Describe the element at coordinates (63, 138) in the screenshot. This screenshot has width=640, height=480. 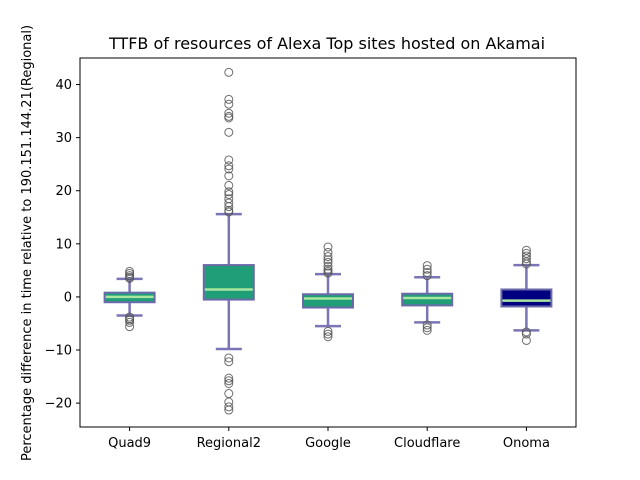
I see `y-tick-label: 30` at that location.